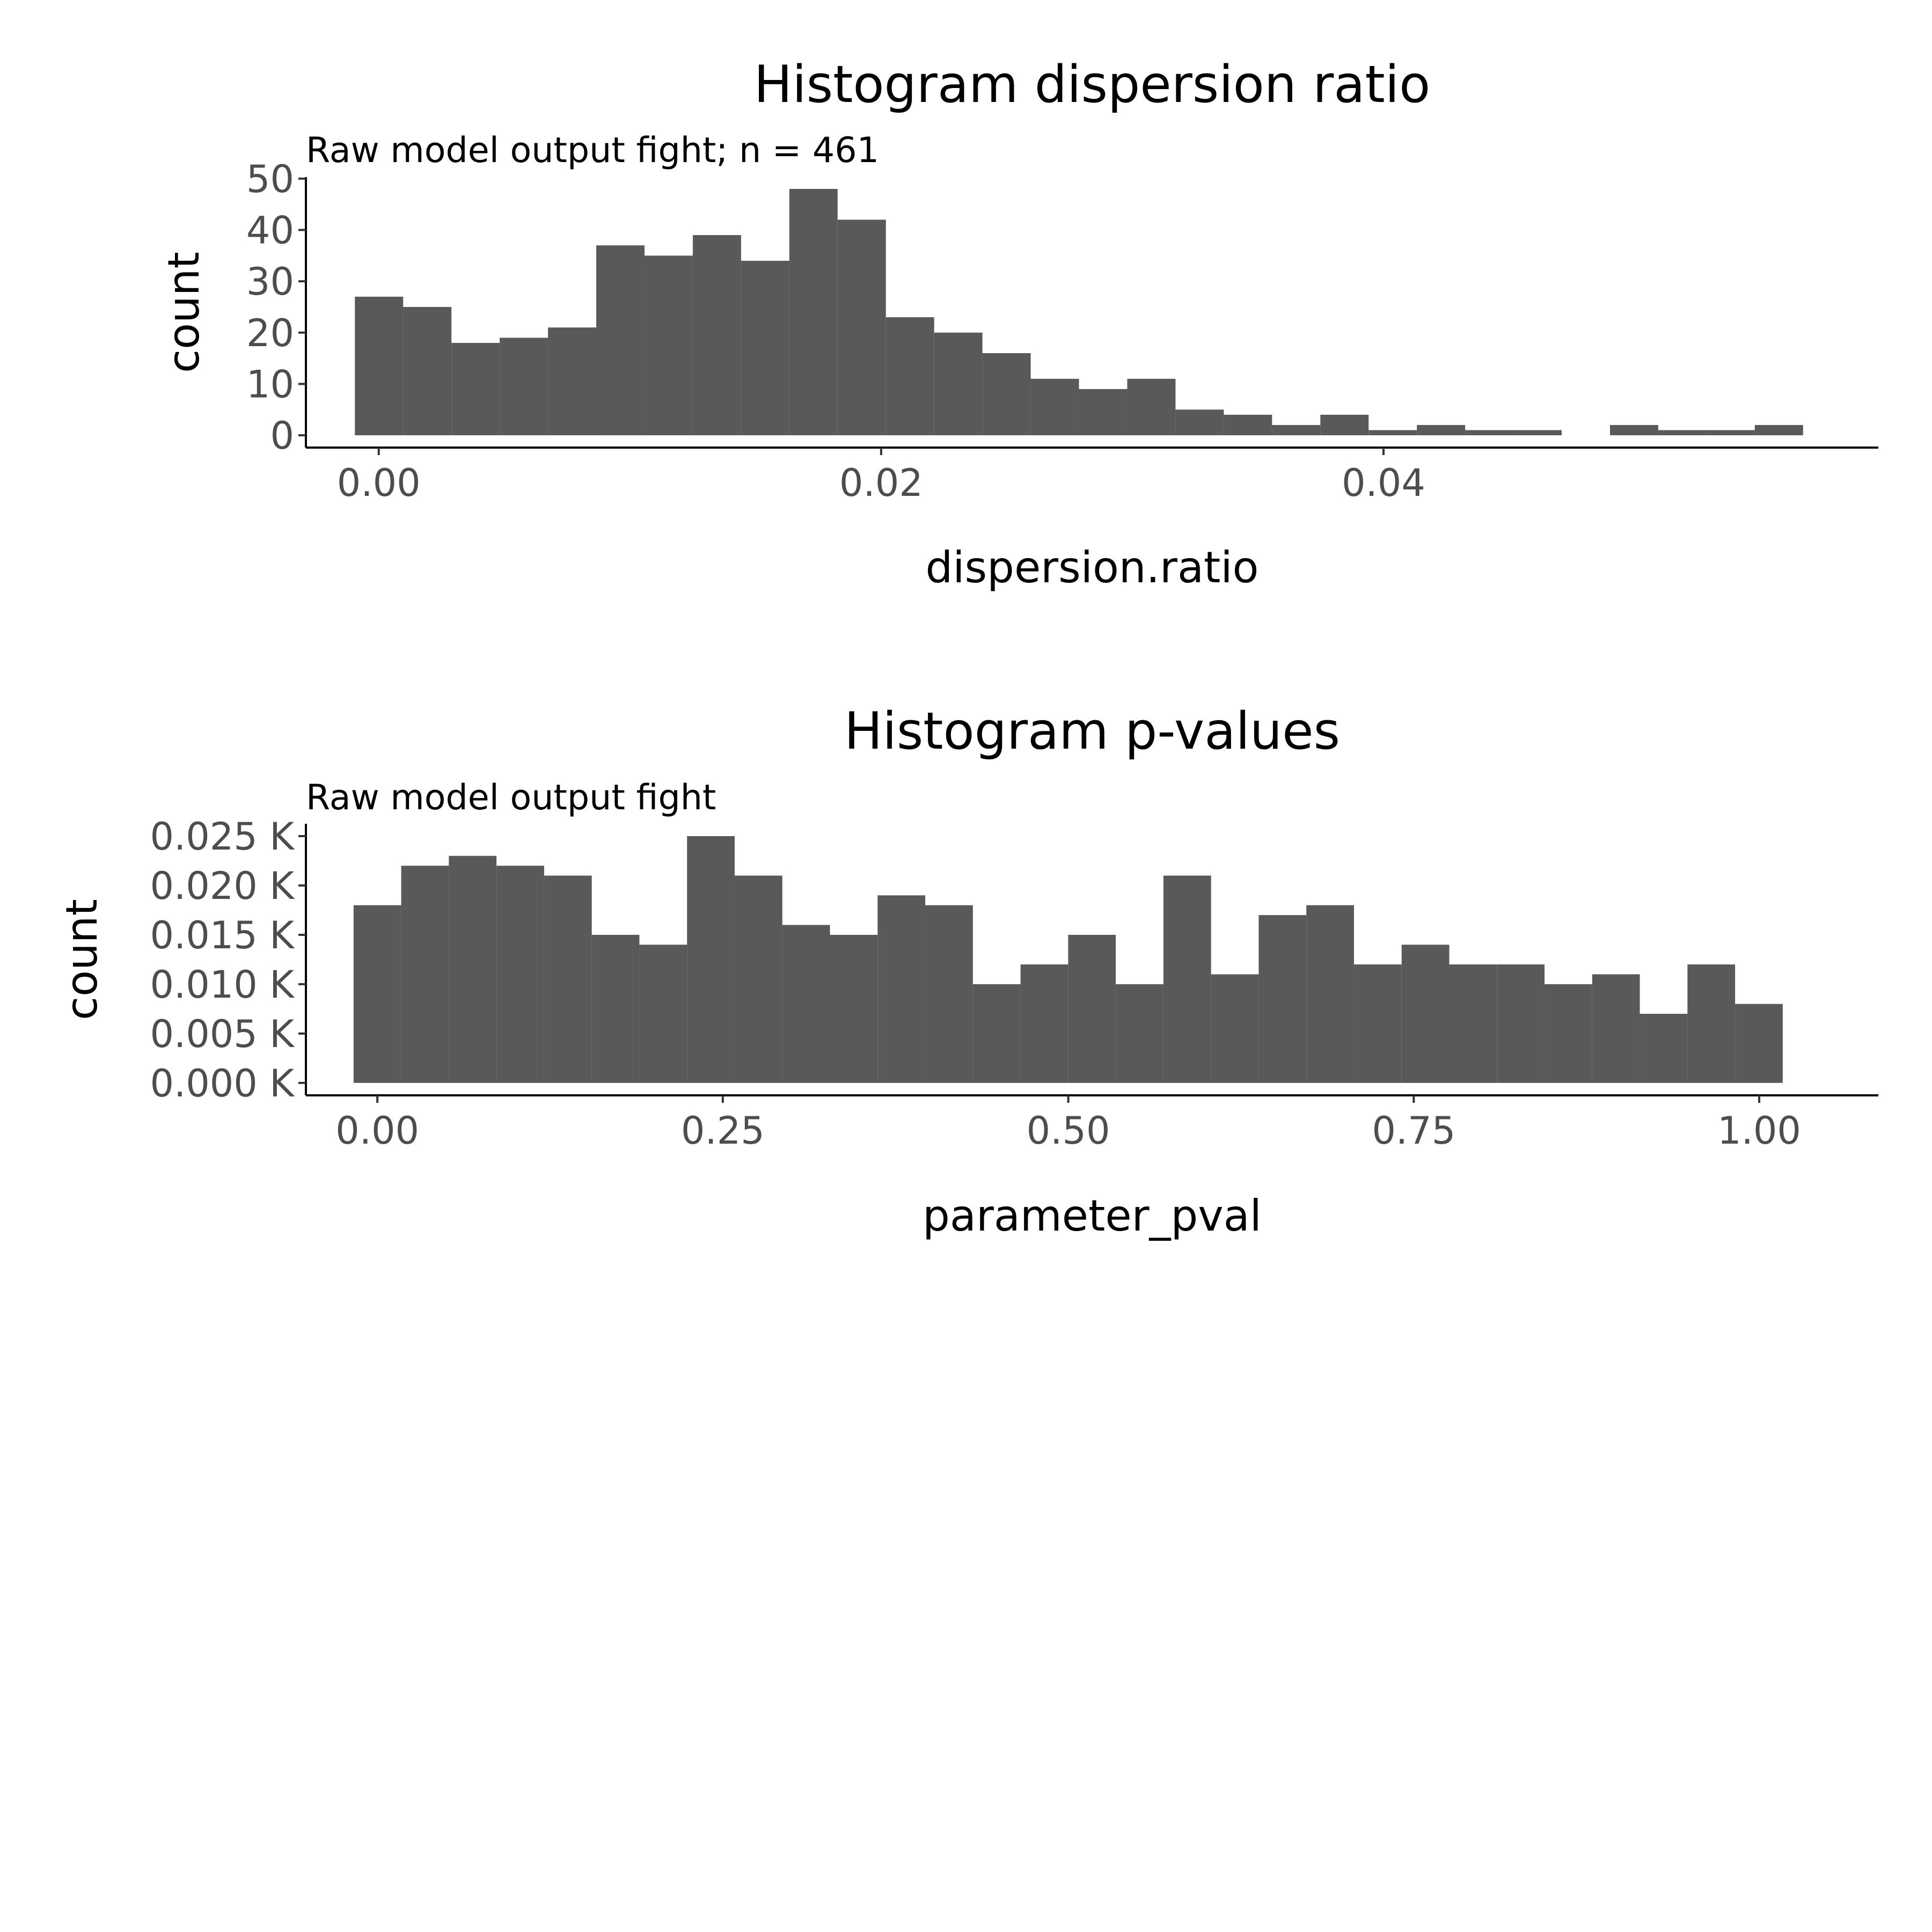 This screenshot has height=1932, width=1932. Describe the element at coordinates (1383, 483) in the screenshot. I see `x-tick-label: 0.04` at that location.